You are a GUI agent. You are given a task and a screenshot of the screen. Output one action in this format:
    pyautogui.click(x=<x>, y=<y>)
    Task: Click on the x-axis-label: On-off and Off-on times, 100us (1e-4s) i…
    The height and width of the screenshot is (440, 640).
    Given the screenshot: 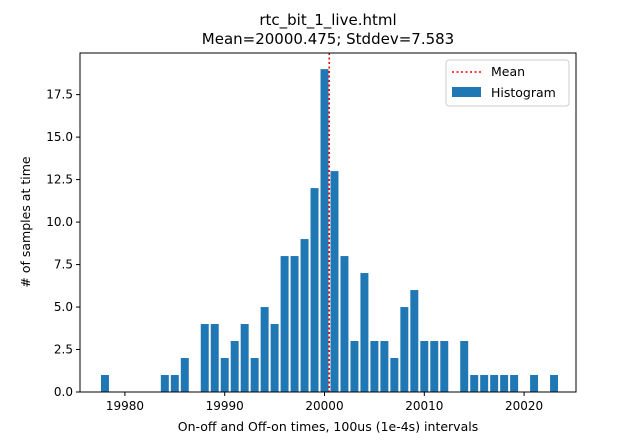 What is the action you would take?
    pyautogui.click(x=328, y=426)
    